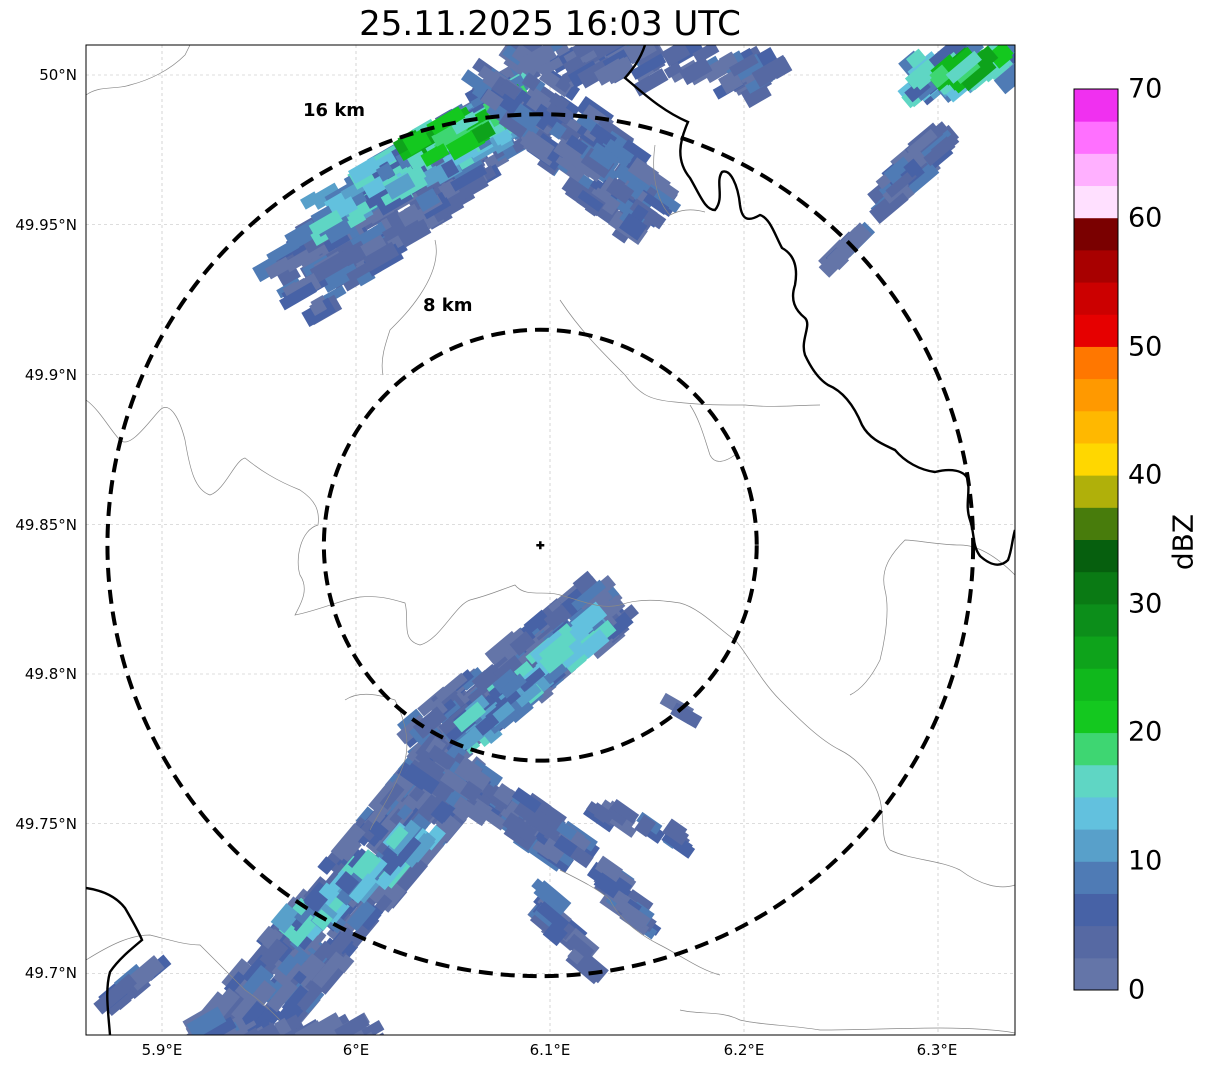 The image size is (1207, 1069). I want to click on ring-label-8km: 8 km, so click(448, 305).